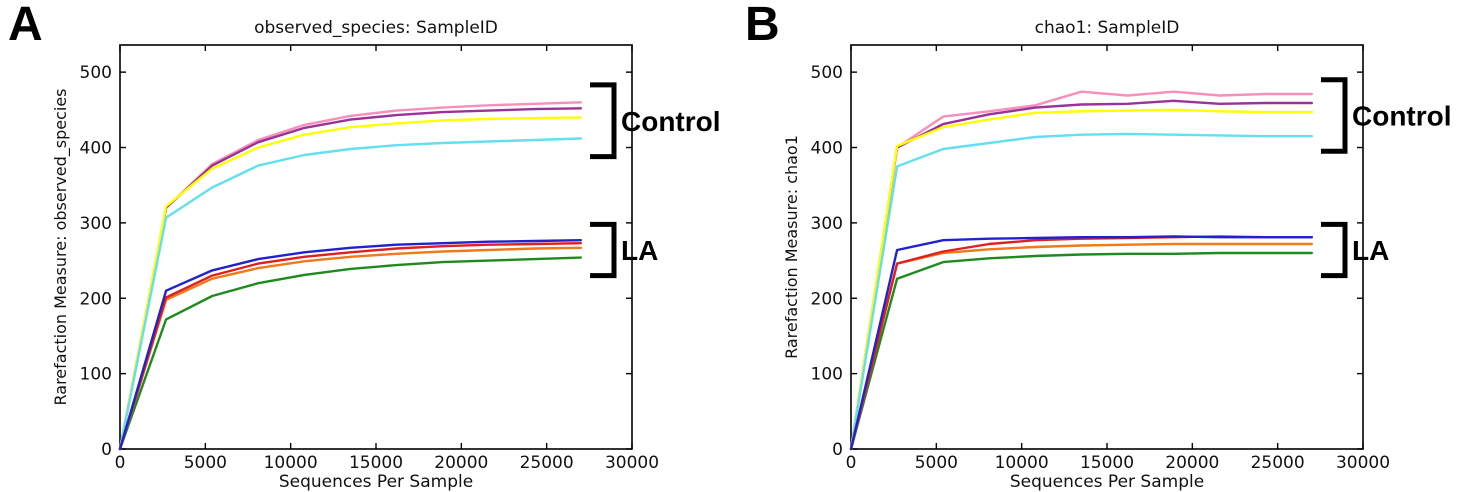 The image size is (1463, 492). I want to click on y-axis-label: Rarefaction Measure: observed_species, so click(61, 246).